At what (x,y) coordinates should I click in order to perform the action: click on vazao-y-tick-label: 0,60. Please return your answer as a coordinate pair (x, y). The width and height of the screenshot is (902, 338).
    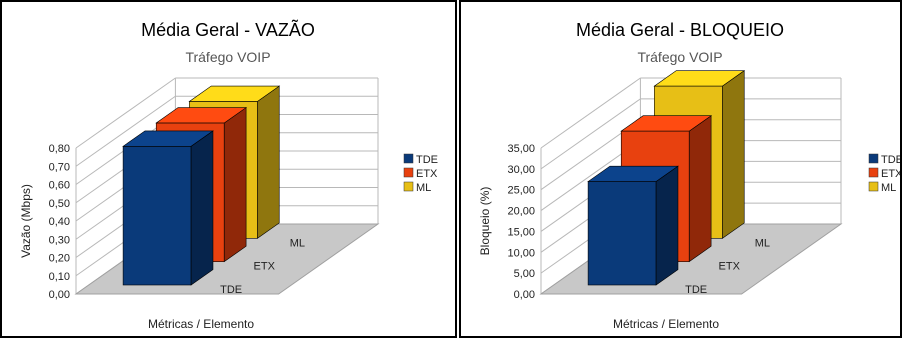
    Looking at the image, I should click on (59, 186).